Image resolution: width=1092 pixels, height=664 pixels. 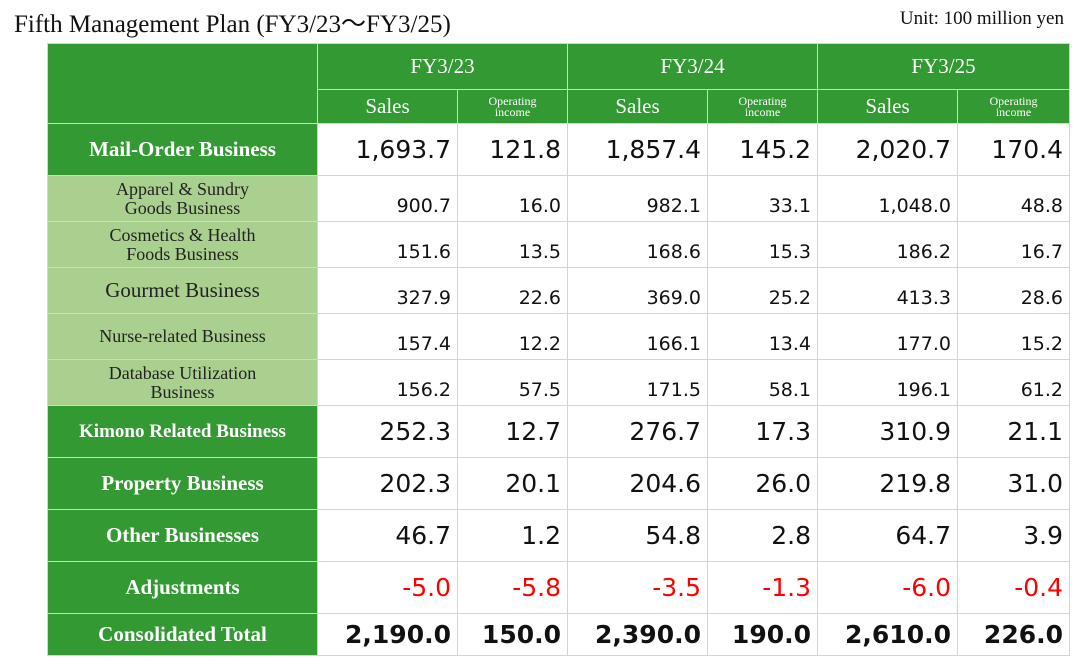 I want to click on segment-label: Other Businesses, so click(x=182, y=535).